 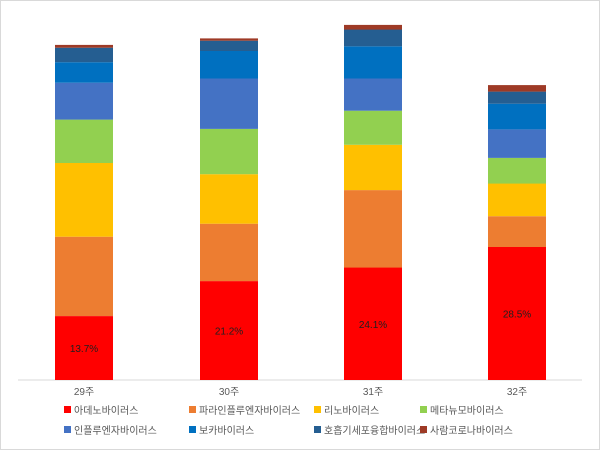 What do you see at coordinates (517, 170) in the screenshot?
I see `bar-segment-32주-4` at bounding box center [517, 170].